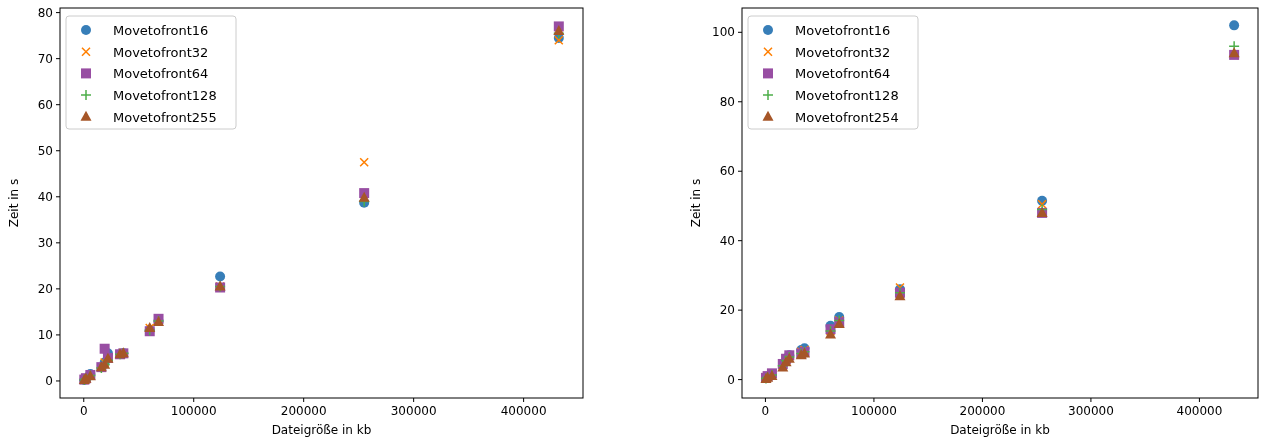 The width and height of the screenshot is (1269, 445). What do you see at coordinates (45, 334) in the screenshot?
I see `y-tick-label: 10` at bounding box center [45, 334].